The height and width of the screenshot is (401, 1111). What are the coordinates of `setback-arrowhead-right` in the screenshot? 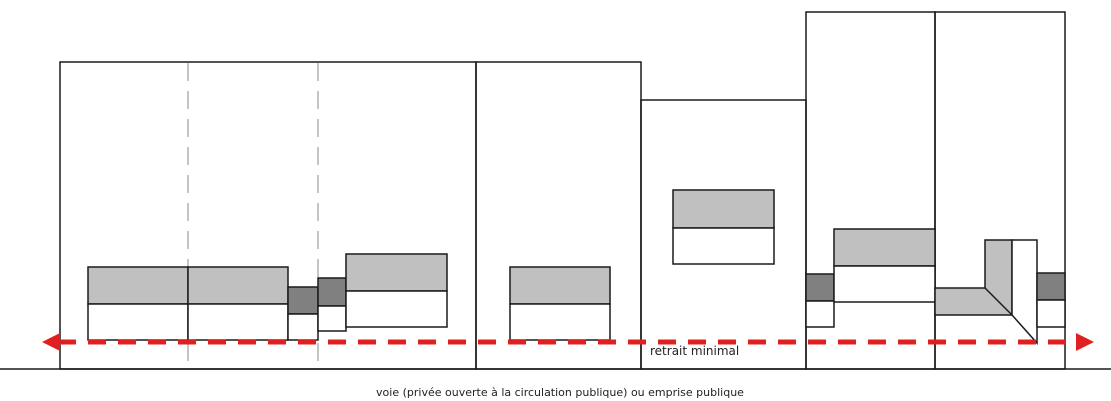 It's located at (1085, 342).